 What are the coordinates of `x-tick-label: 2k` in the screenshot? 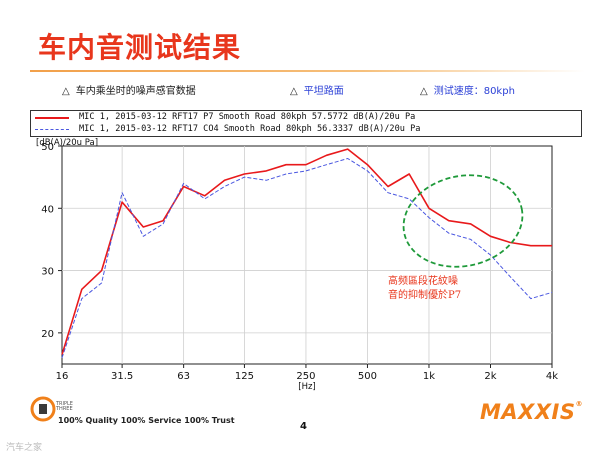 It's located at (490, 376).